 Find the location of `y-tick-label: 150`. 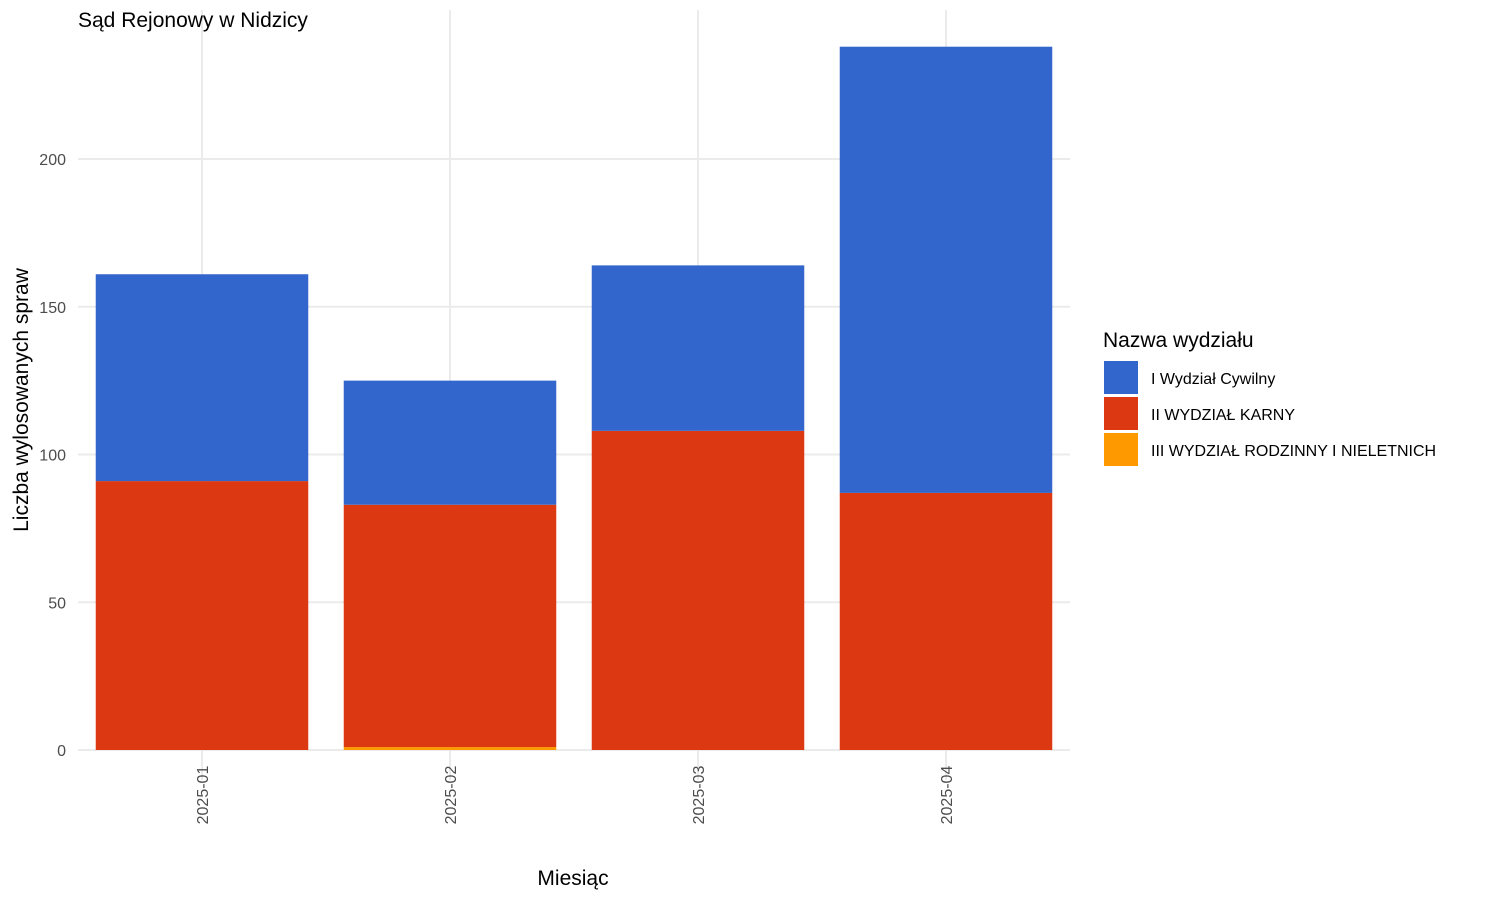

y-tick-label: 150 is located at coordinates (52, 308).